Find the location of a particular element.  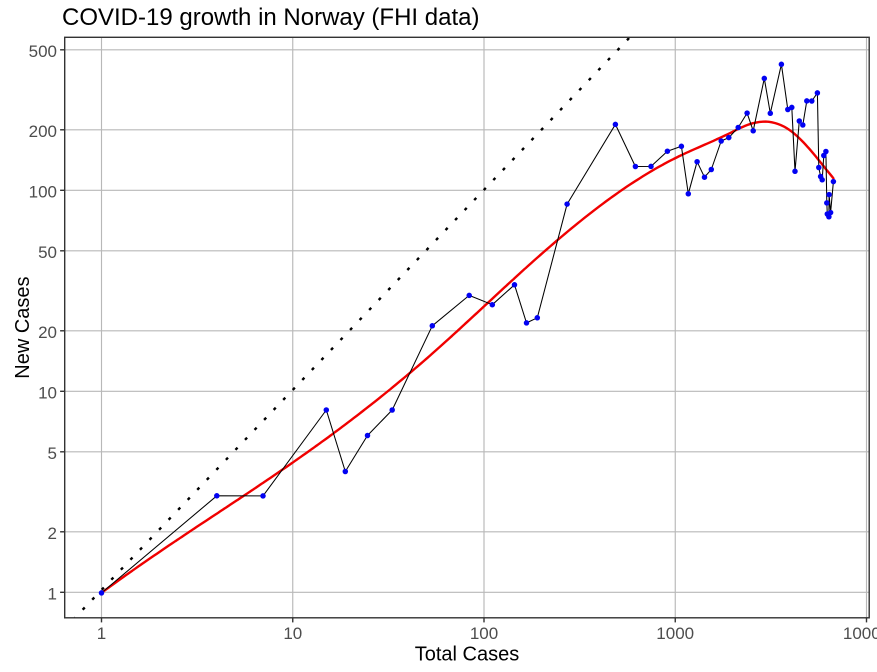

svg-text: 5 is located at coordinates (52, 453).